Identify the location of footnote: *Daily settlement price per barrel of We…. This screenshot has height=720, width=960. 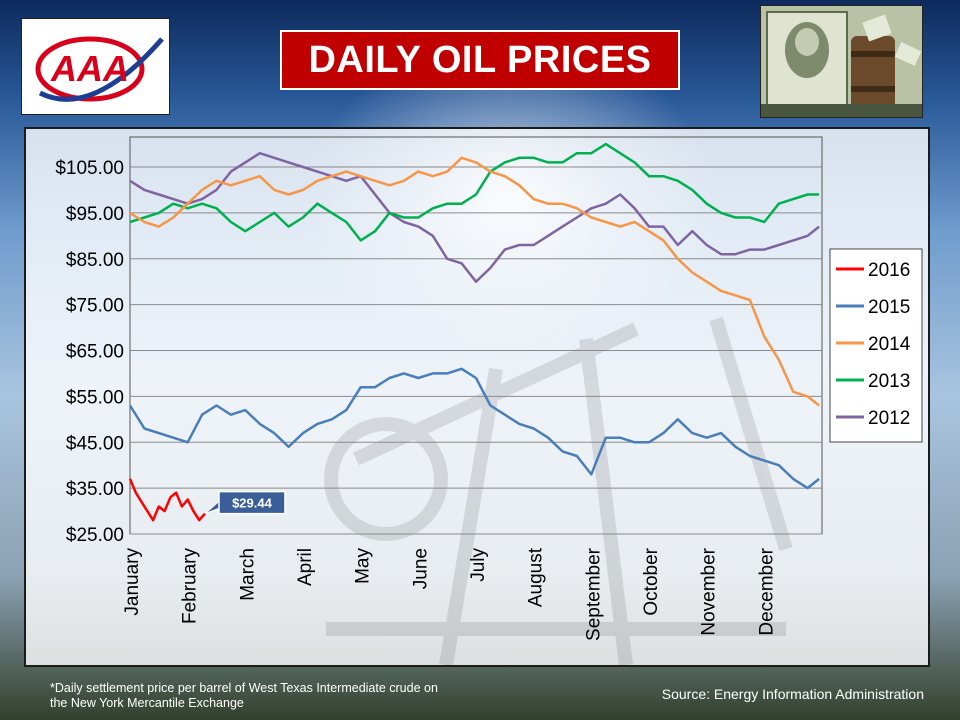
(310, 696).